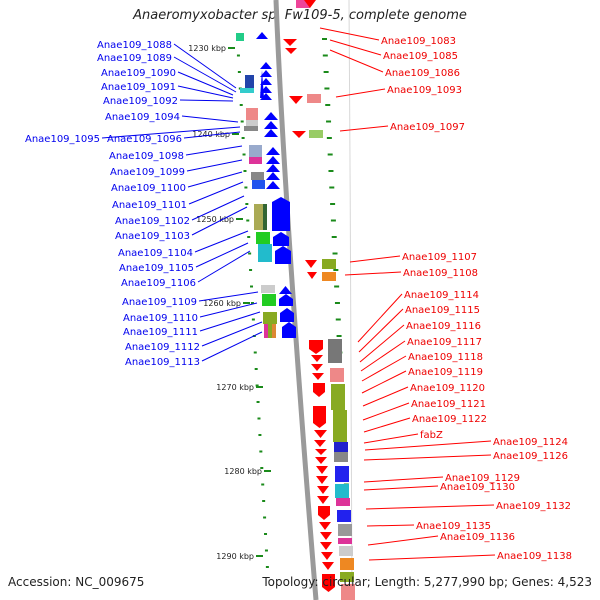  What do you see at coordinates (211, 134) in the screenshot?
I see `kbp-tick-label: 1240 kbp` at bounding box center [211, 134].